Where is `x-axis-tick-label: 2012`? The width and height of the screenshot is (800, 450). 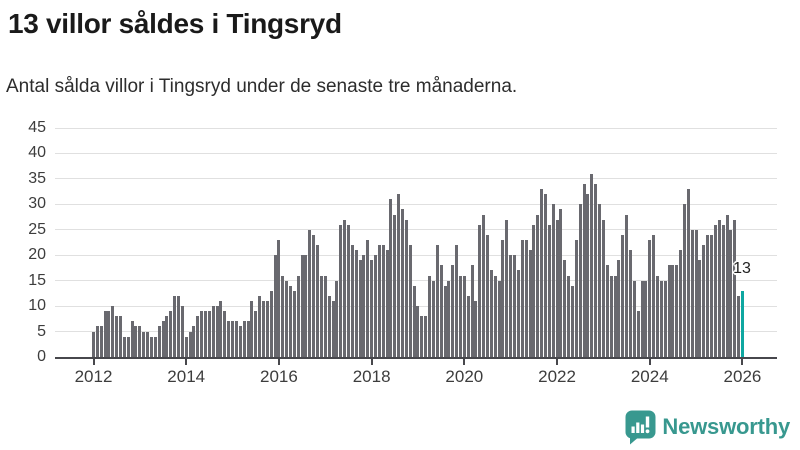 x-axis-tick-label: 2012 is located at coordinates (93, 376).